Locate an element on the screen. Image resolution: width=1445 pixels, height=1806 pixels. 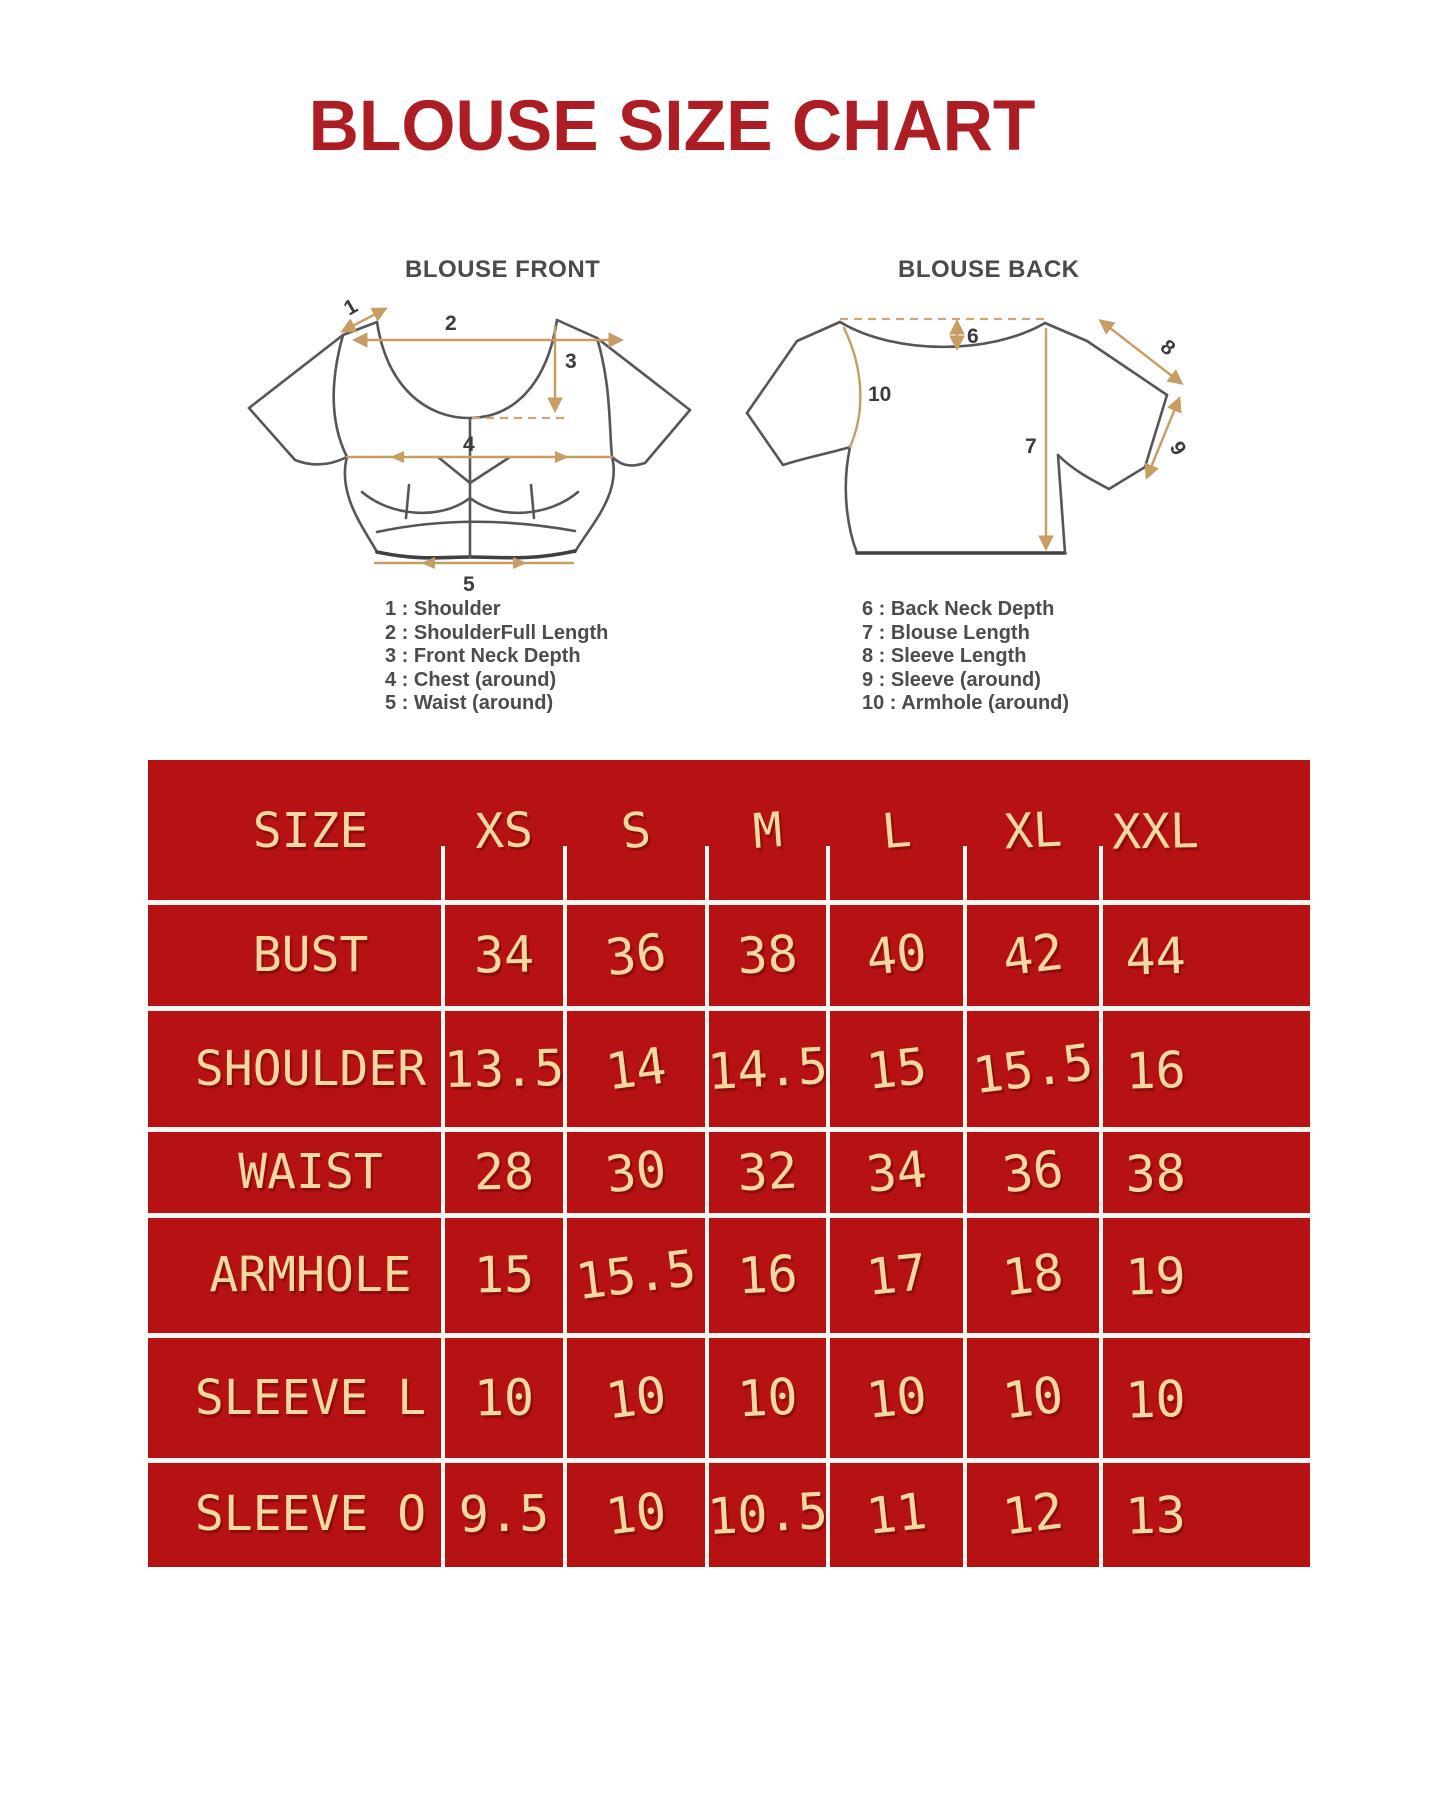
table-cell: 9.5 is located at coordinates (504, 1513).